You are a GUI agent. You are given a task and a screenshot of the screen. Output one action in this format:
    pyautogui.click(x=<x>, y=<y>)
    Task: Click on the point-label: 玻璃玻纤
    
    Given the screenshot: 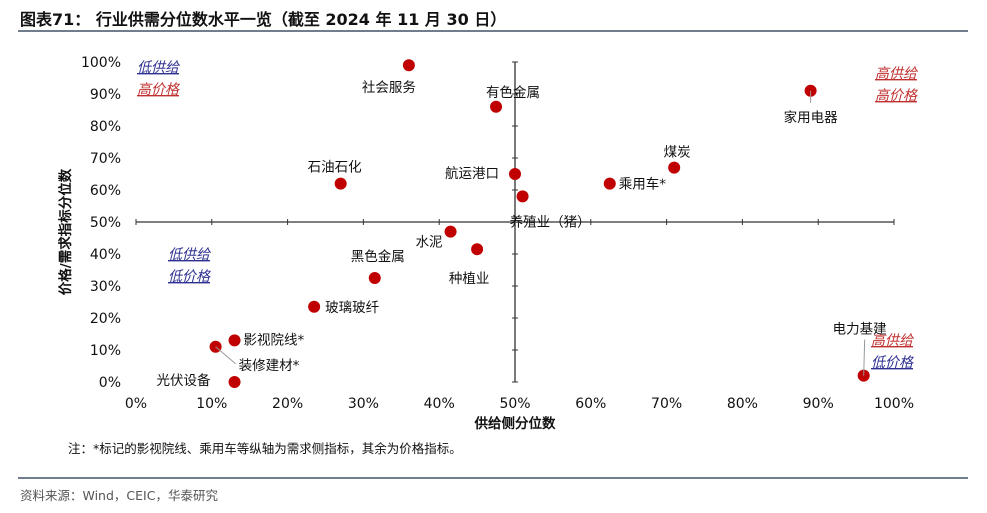 What is the action you would take?
    pyautogui.click(x=352, y=307)
    